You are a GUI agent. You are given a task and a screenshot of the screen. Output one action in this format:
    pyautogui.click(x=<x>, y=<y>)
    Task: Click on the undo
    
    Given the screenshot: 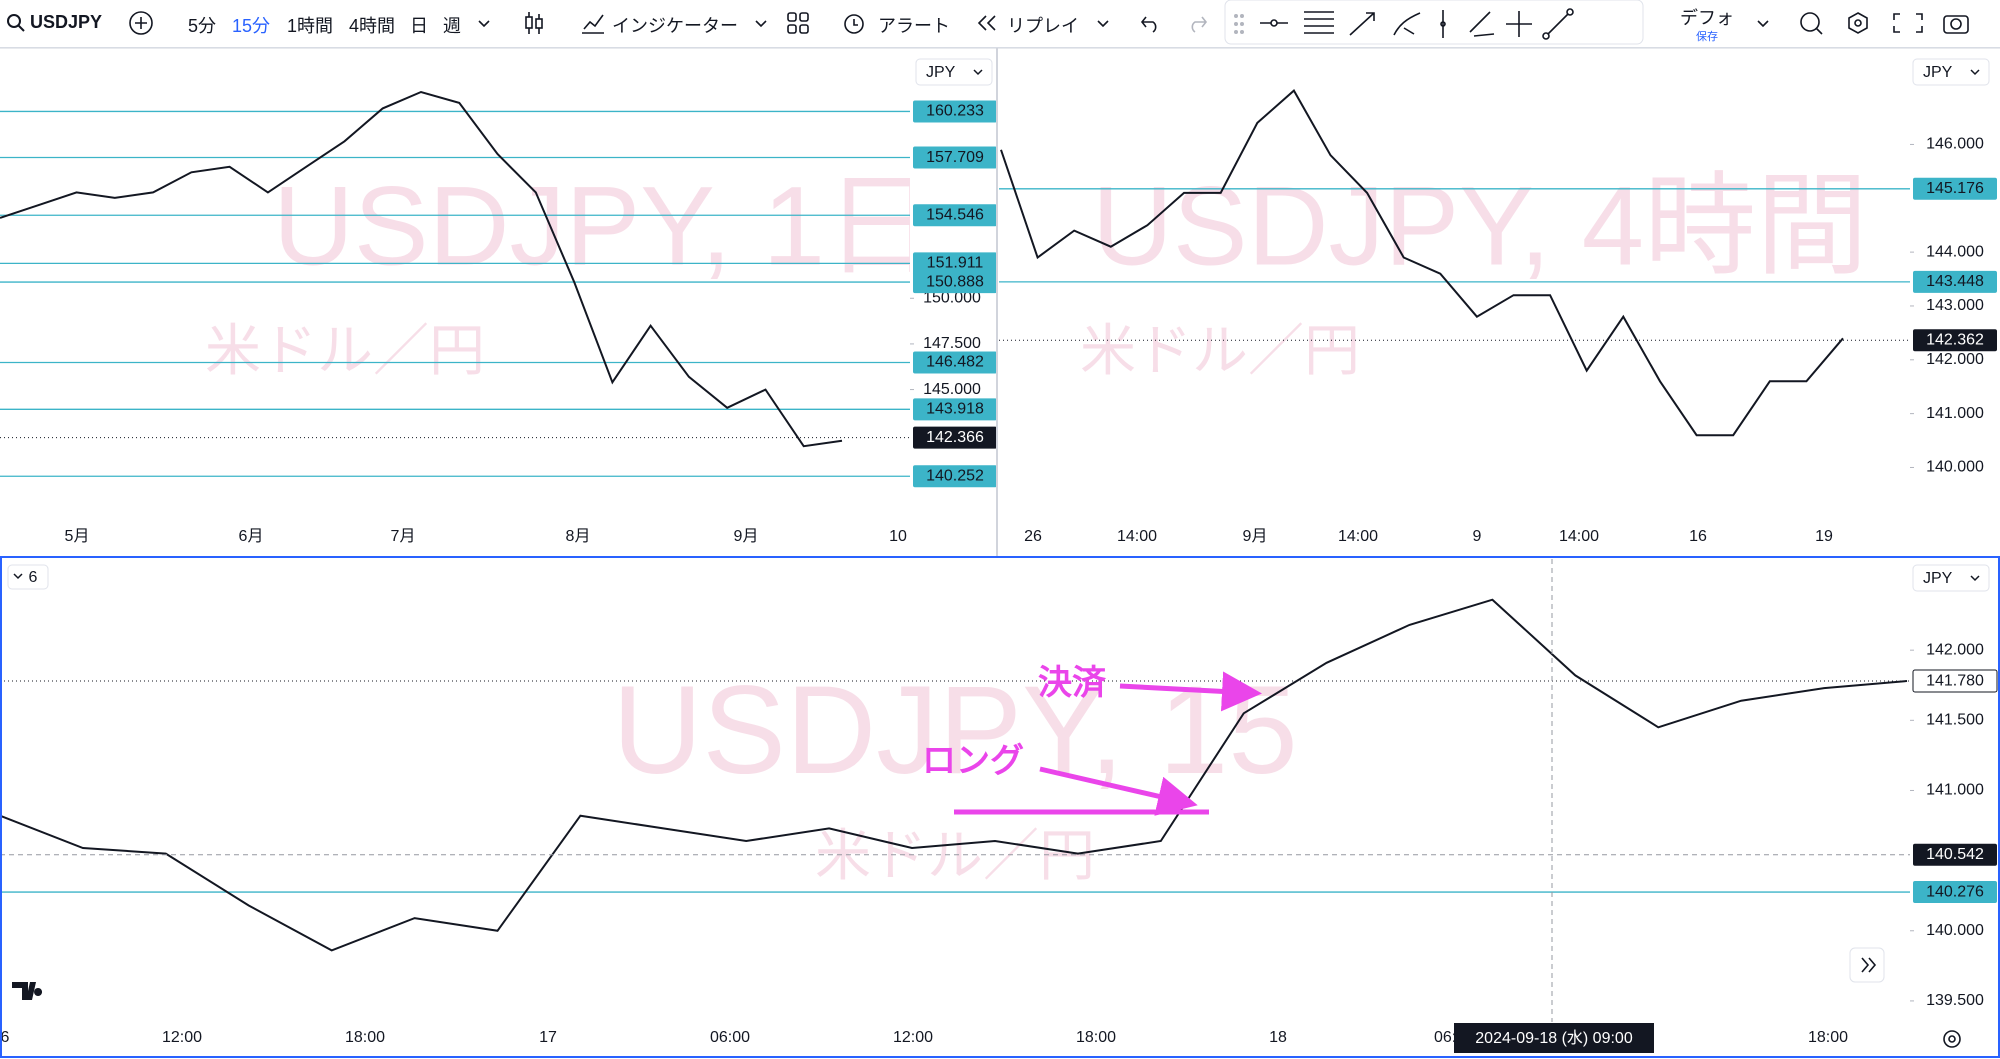 What is the action you would take?
    pyautogui.click(x=1151, y=23)
    